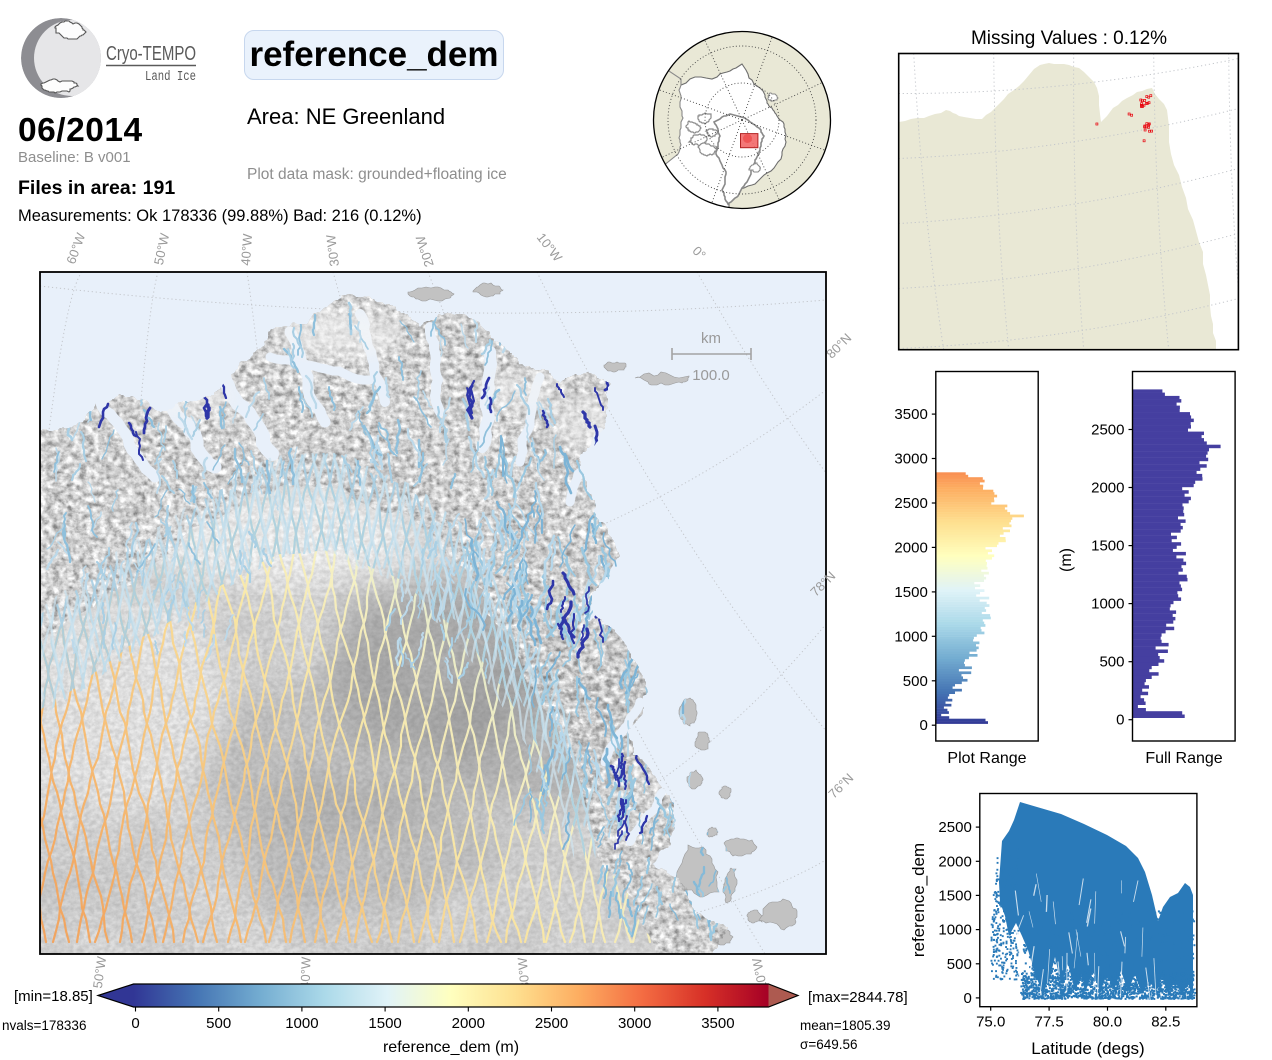  Describe the element at coordinates (986, 758) in the screenshot. I see `svg-text: Plot Range` at that location.